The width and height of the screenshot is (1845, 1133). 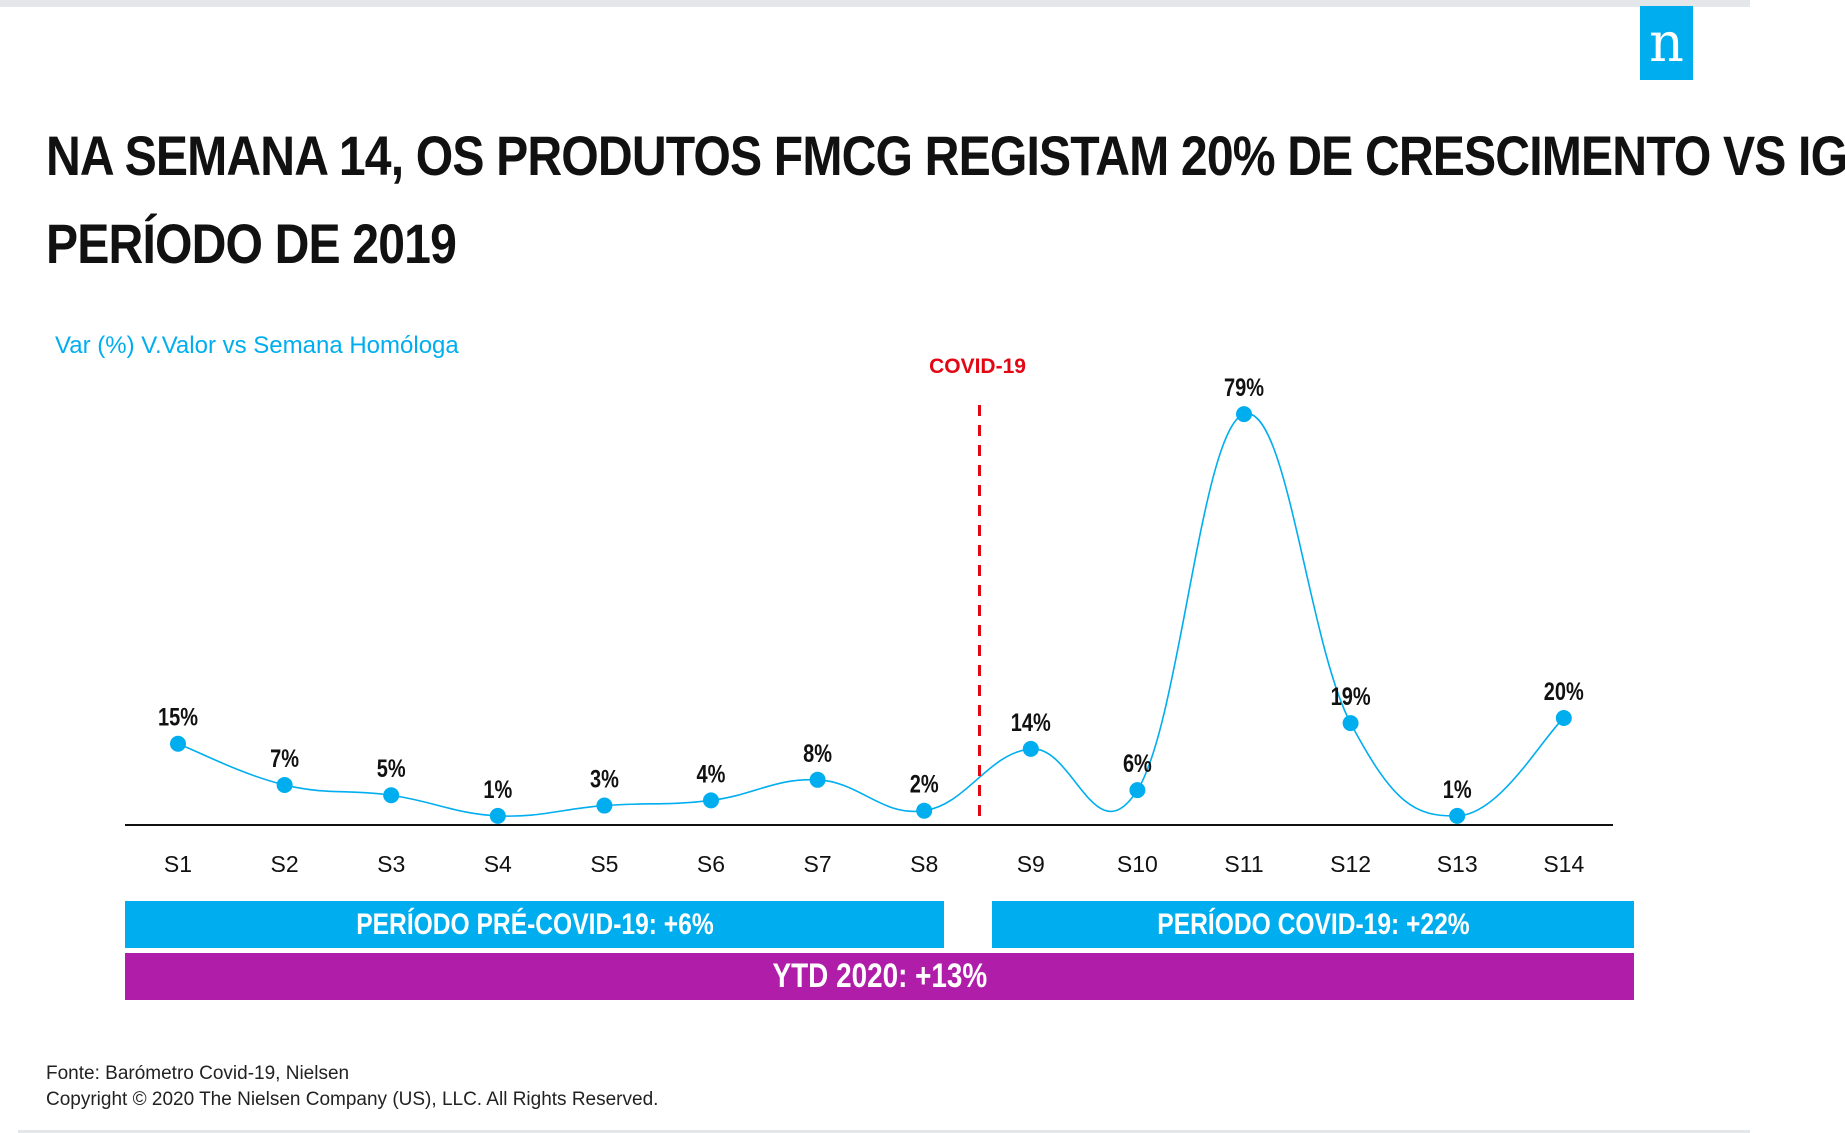 I want to click on value-label-s7: 8%, so click(x=817, y=754).